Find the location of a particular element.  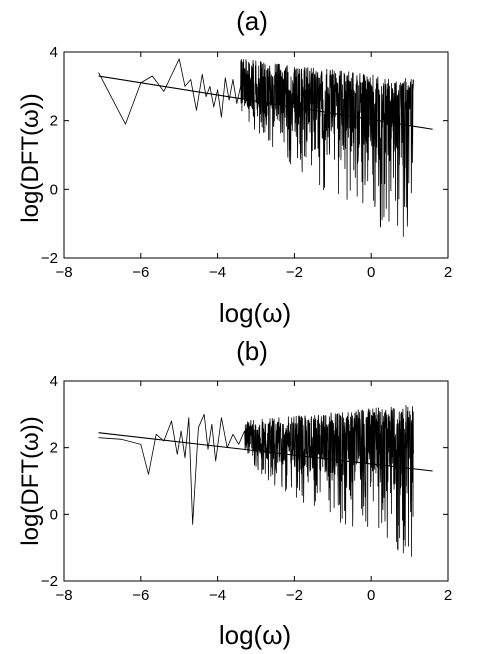

panel-a-title: (a) is located at coordinates (252, 21).